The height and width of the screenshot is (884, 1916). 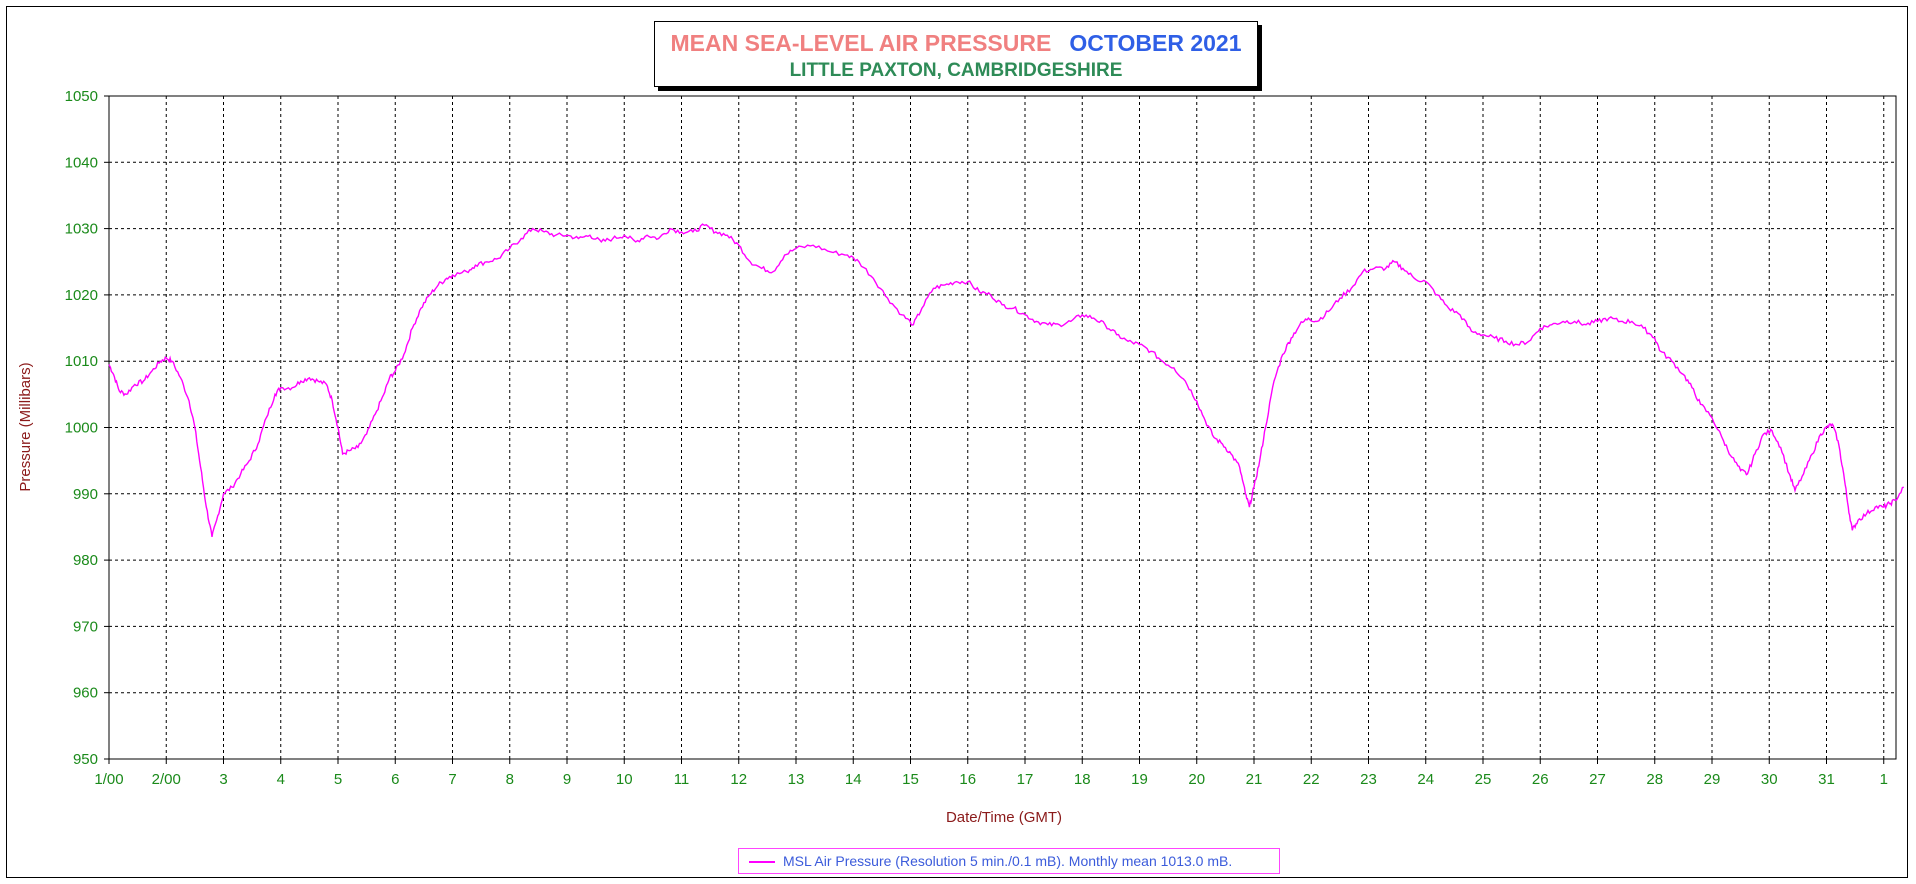 What do you see at coordinates (738, 779) in the screenshot?
I see `x-tick-label: 12` at bounding box center [738, 779].